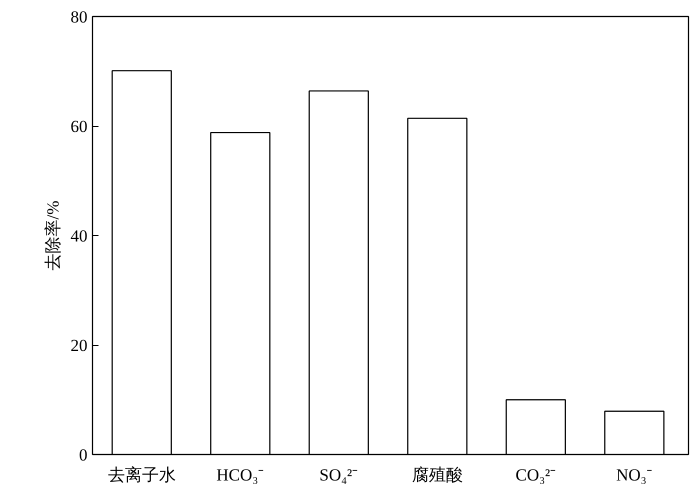 The height and width of the screenshot is (498, 700). I want to click on y-tick-label: 20, so click(79, 345).